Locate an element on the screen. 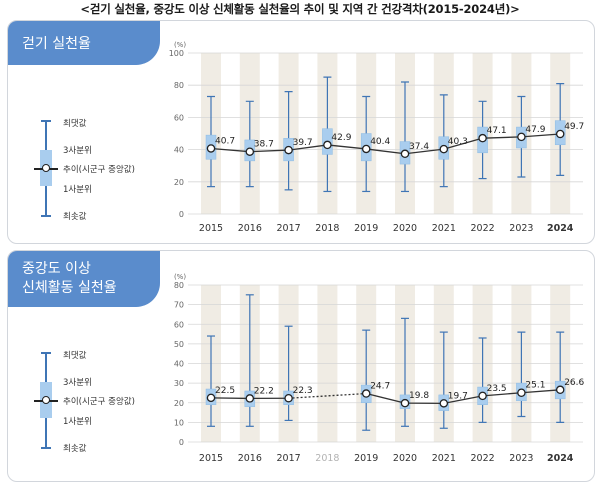  median-value-label: 49.7 is located at coordinates (574, 127).